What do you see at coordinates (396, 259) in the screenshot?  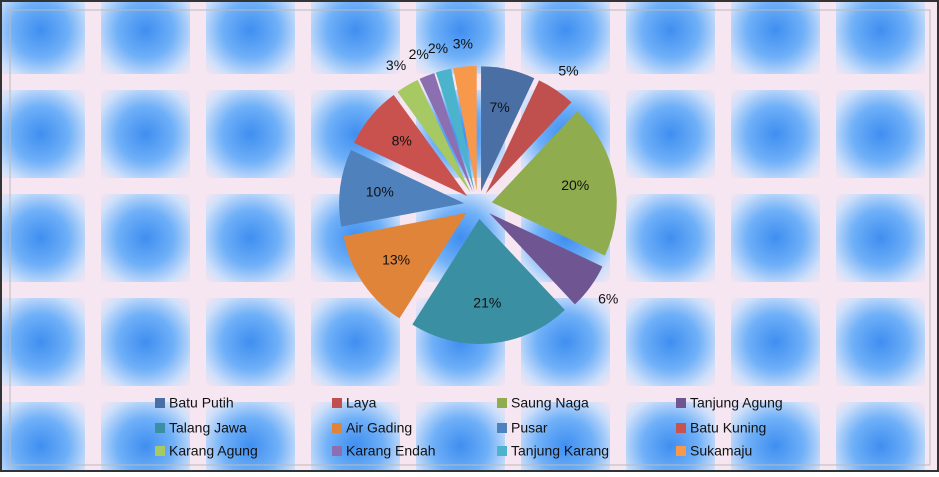 I see `data-label: 13%` at bounding box center [396, 259].